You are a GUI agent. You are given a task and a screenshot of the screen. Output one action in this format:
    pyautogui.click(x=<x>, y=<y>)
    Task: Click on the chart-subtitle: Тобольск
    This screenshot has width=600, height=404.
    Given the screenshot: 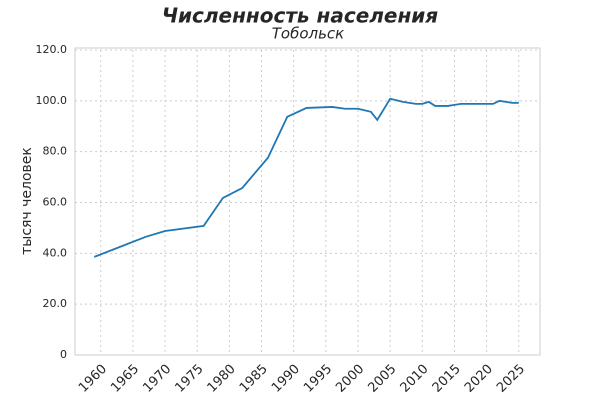 What is the action you would take?
    pyautogui.click(x=308, y=34)
    